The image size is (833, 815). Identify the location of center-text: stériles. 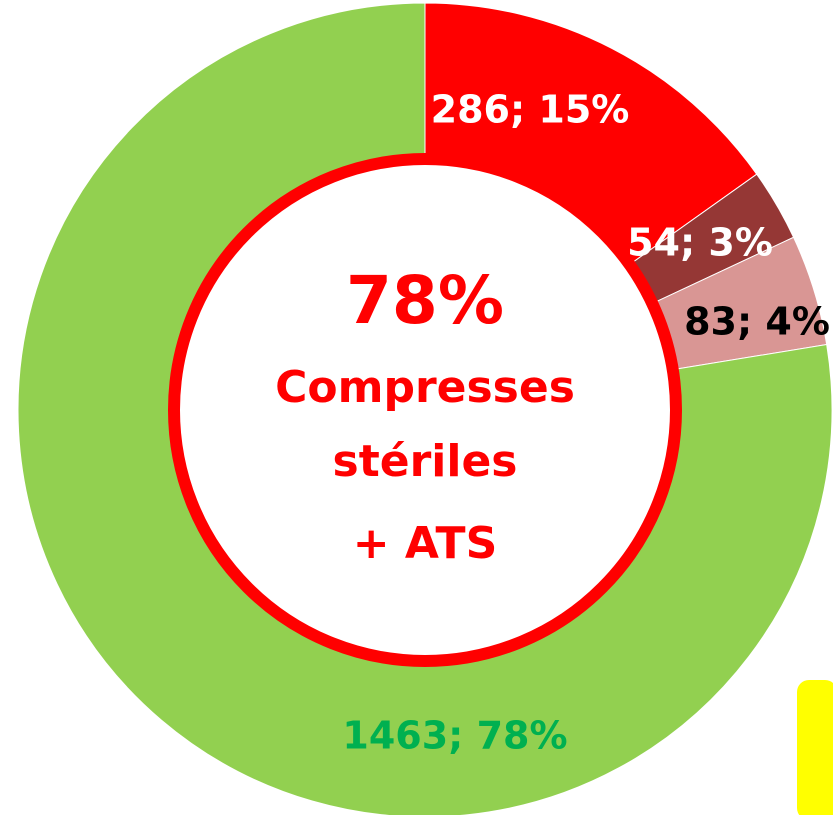
(425, 461).